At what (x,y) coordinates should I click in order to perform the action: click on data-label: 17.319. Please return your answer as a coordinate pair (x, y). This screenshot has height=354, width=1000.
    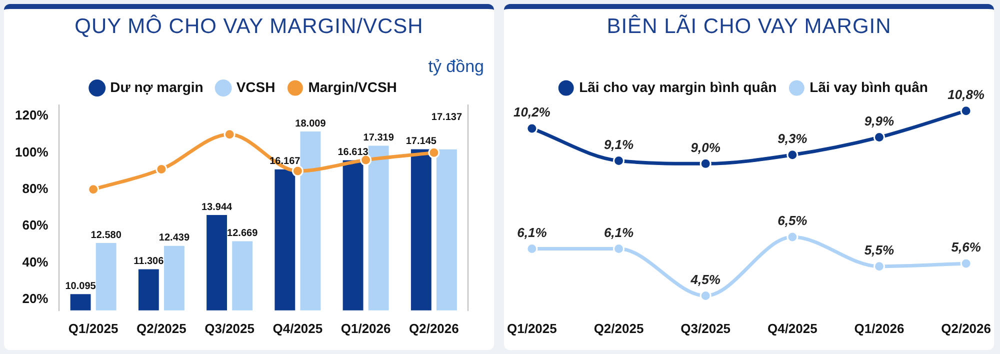
    Looking at the image, I should click on (378, 138).